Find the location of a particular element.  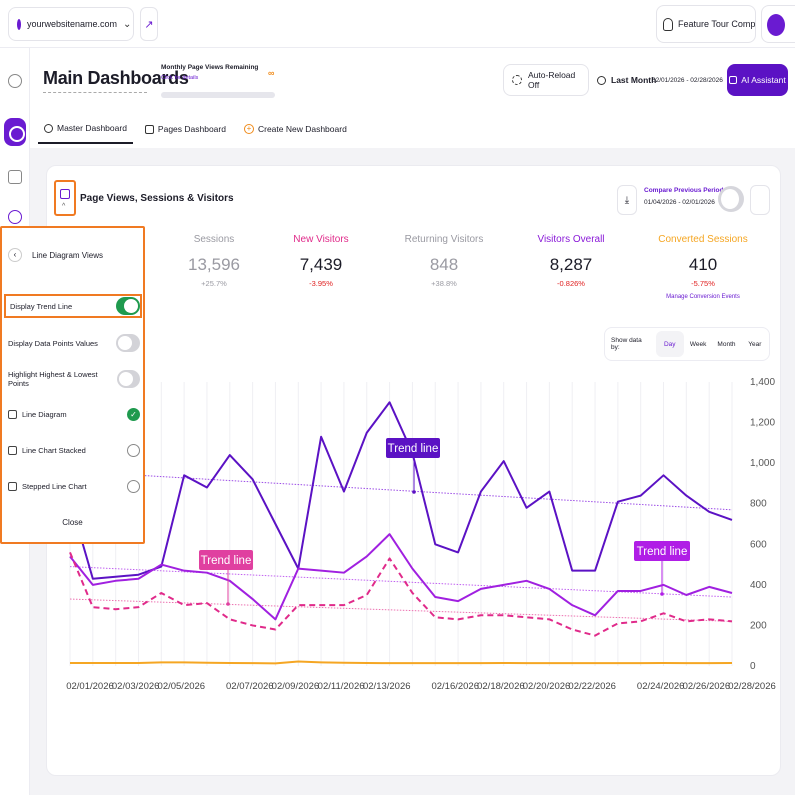

trend-line-row: Display Trend Line is located at coordinates (73, 306).